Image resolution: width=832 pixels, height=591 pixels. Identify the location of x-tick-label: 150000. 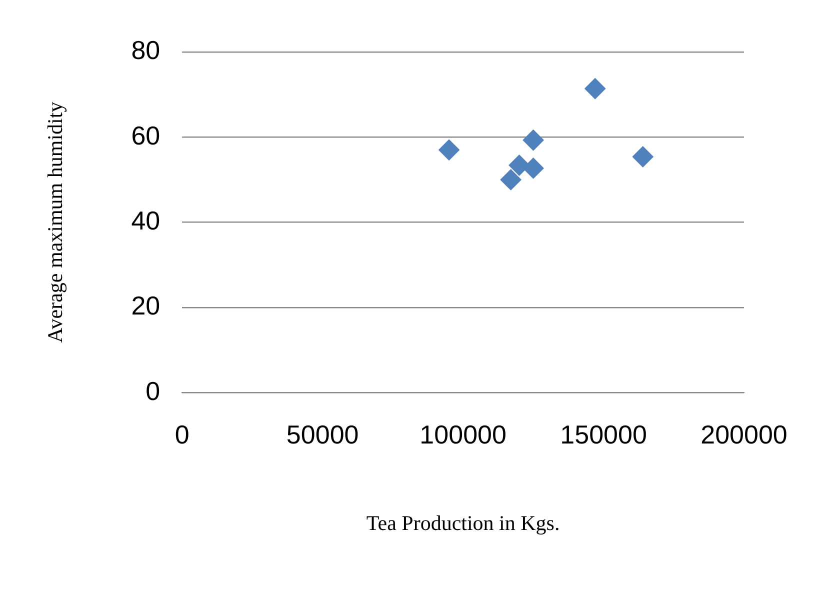
(603, 434).